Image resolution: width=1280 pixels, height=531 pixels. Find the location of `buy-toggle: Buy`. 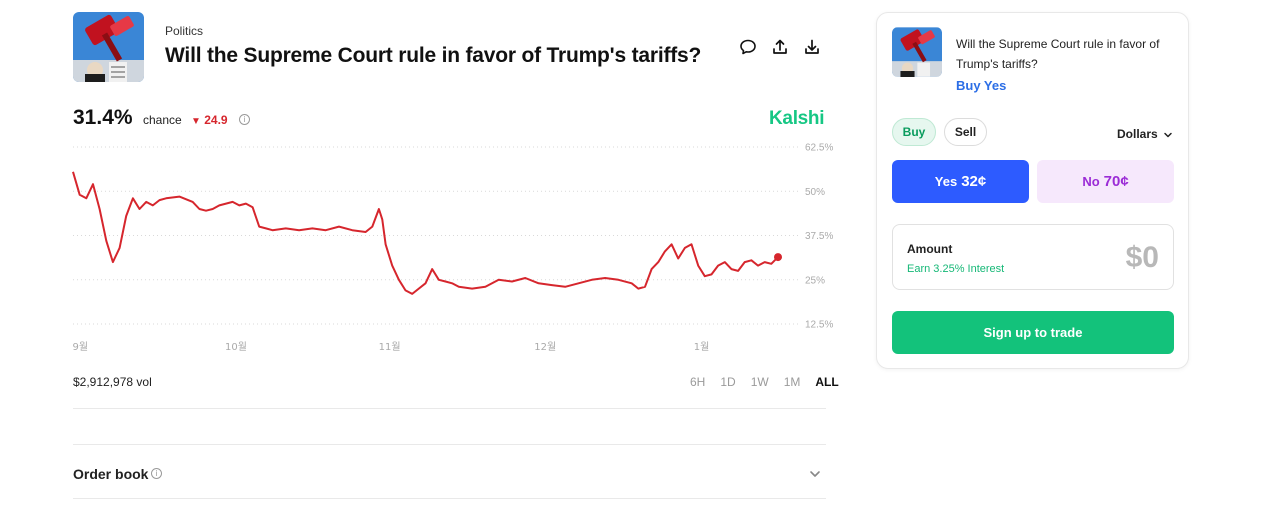

buy-toggle: Buy is located at coordinates (914, 132).